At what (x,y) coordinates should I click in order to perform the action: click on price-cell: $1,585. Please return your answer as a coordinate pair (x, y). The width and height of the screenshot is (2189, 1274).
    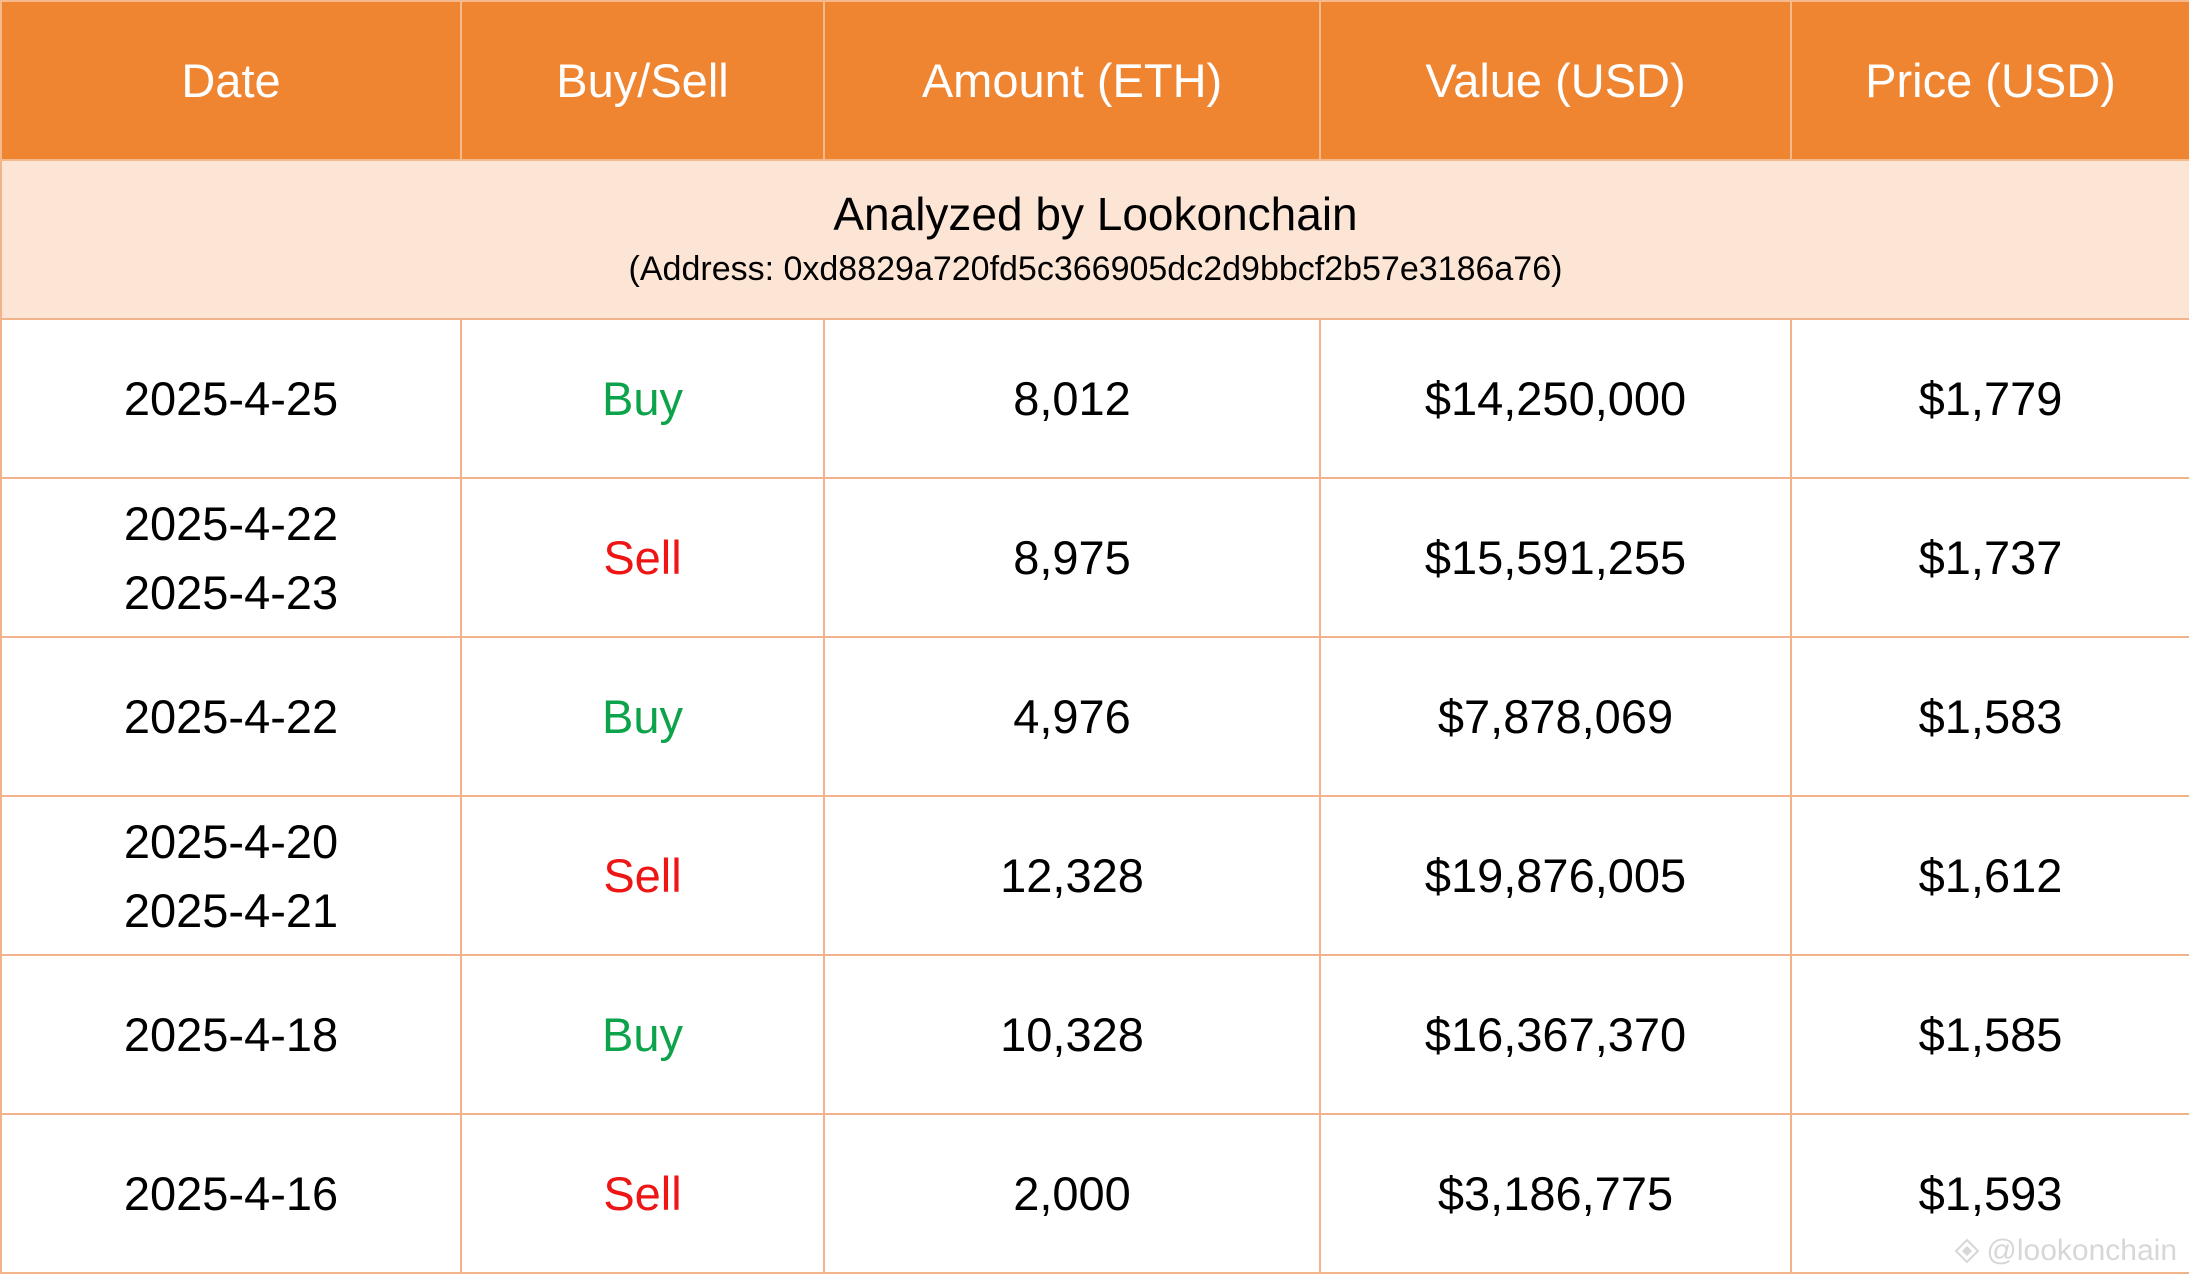
    Looking at the image, I should click on (1989, 1034).